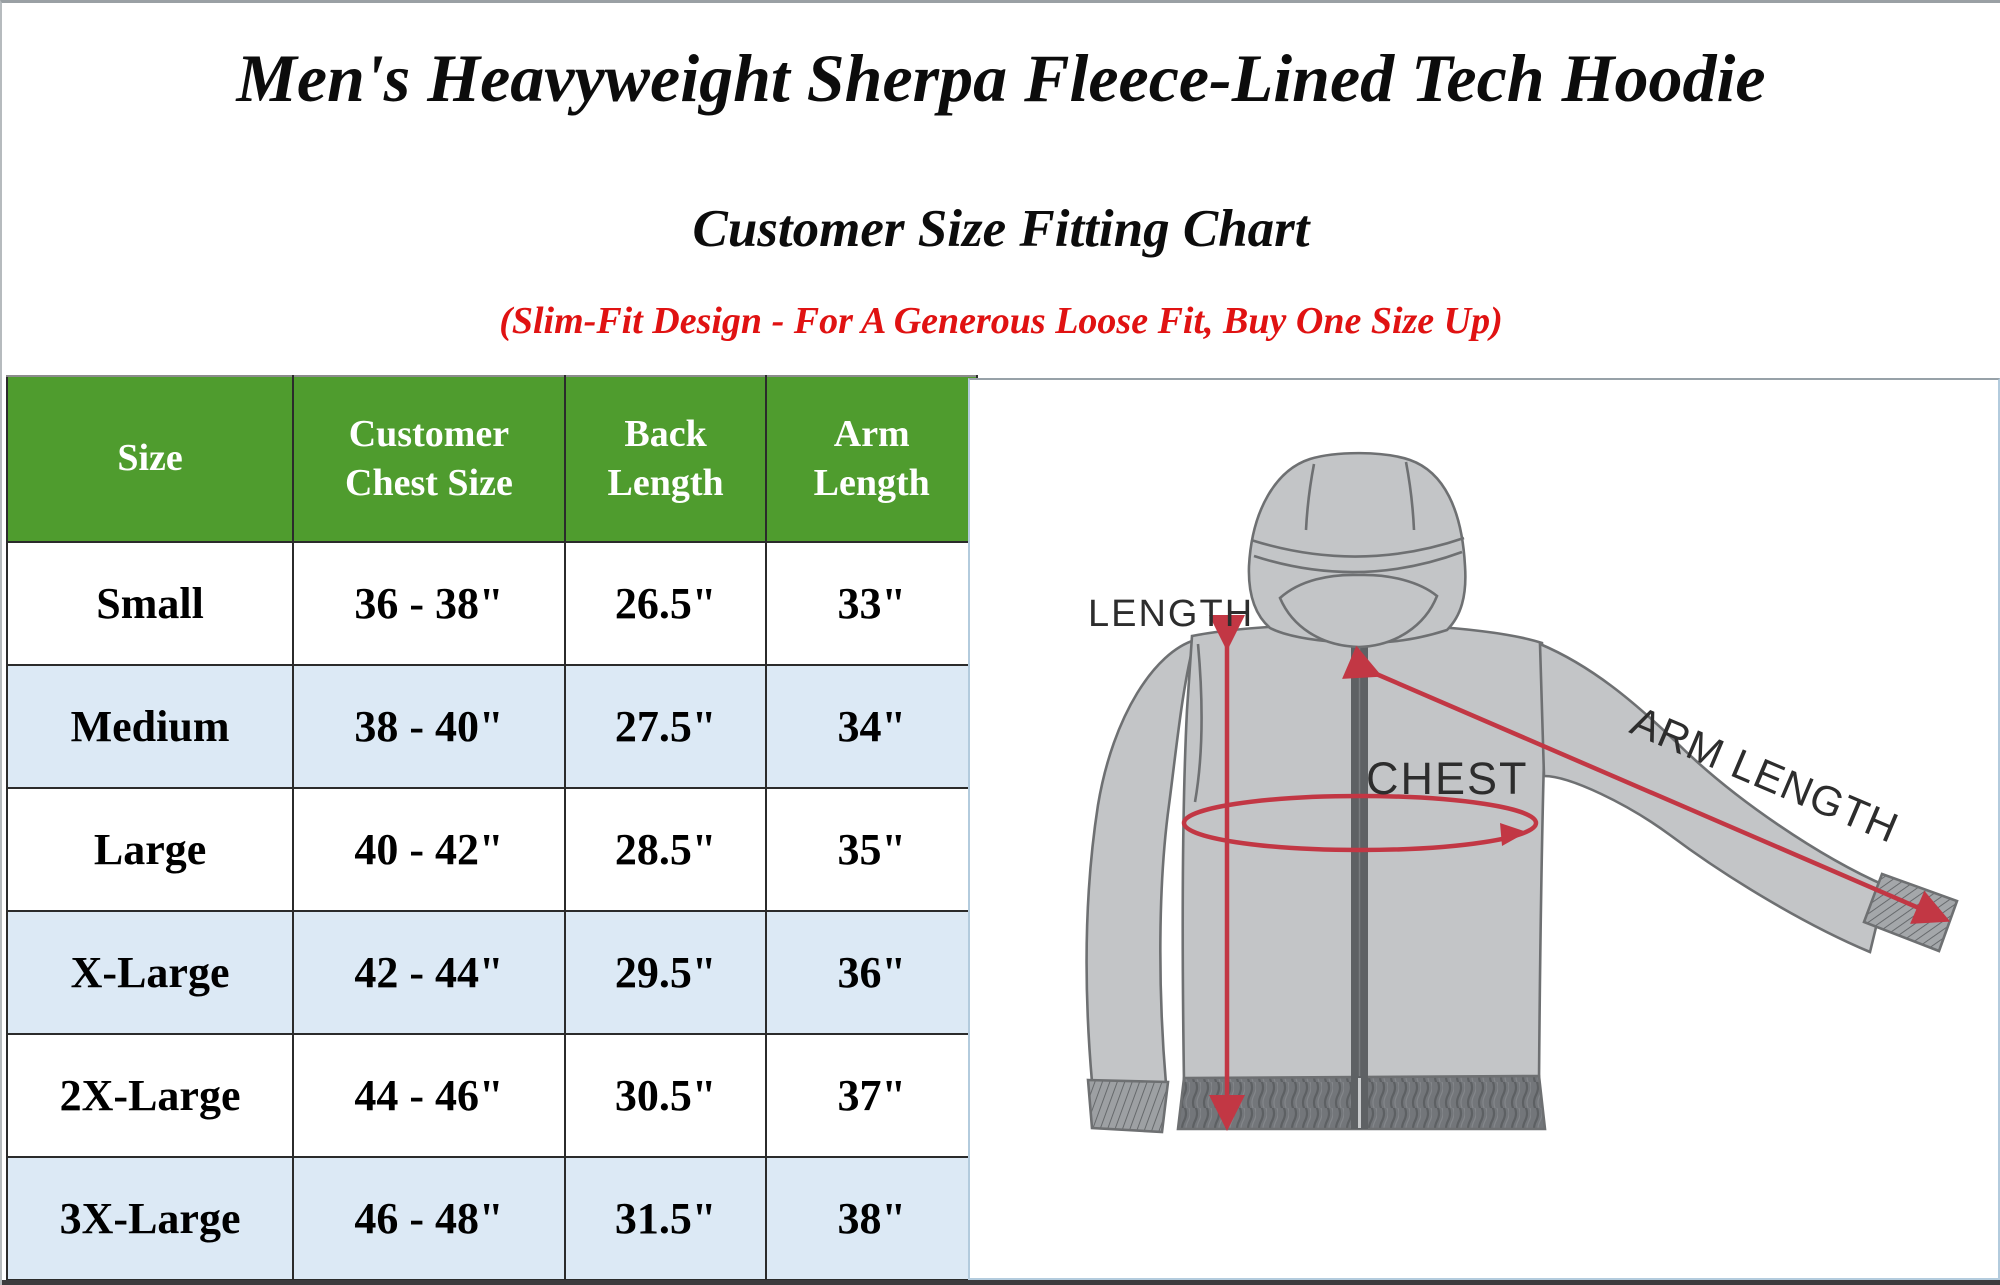 The height and width of the screenshot is (1285, 2000). What do you see at coordinates (871, 726) in the screenshot?
I see `size-value-cell: 34"` at bounding box center [871, 726].